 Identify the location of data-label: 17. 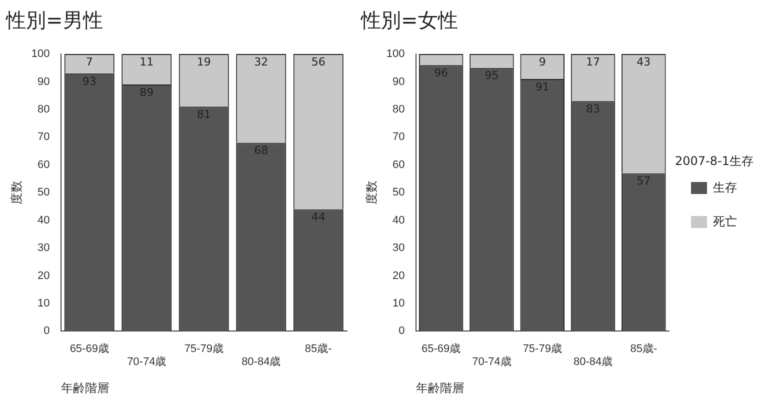
(593, 61).